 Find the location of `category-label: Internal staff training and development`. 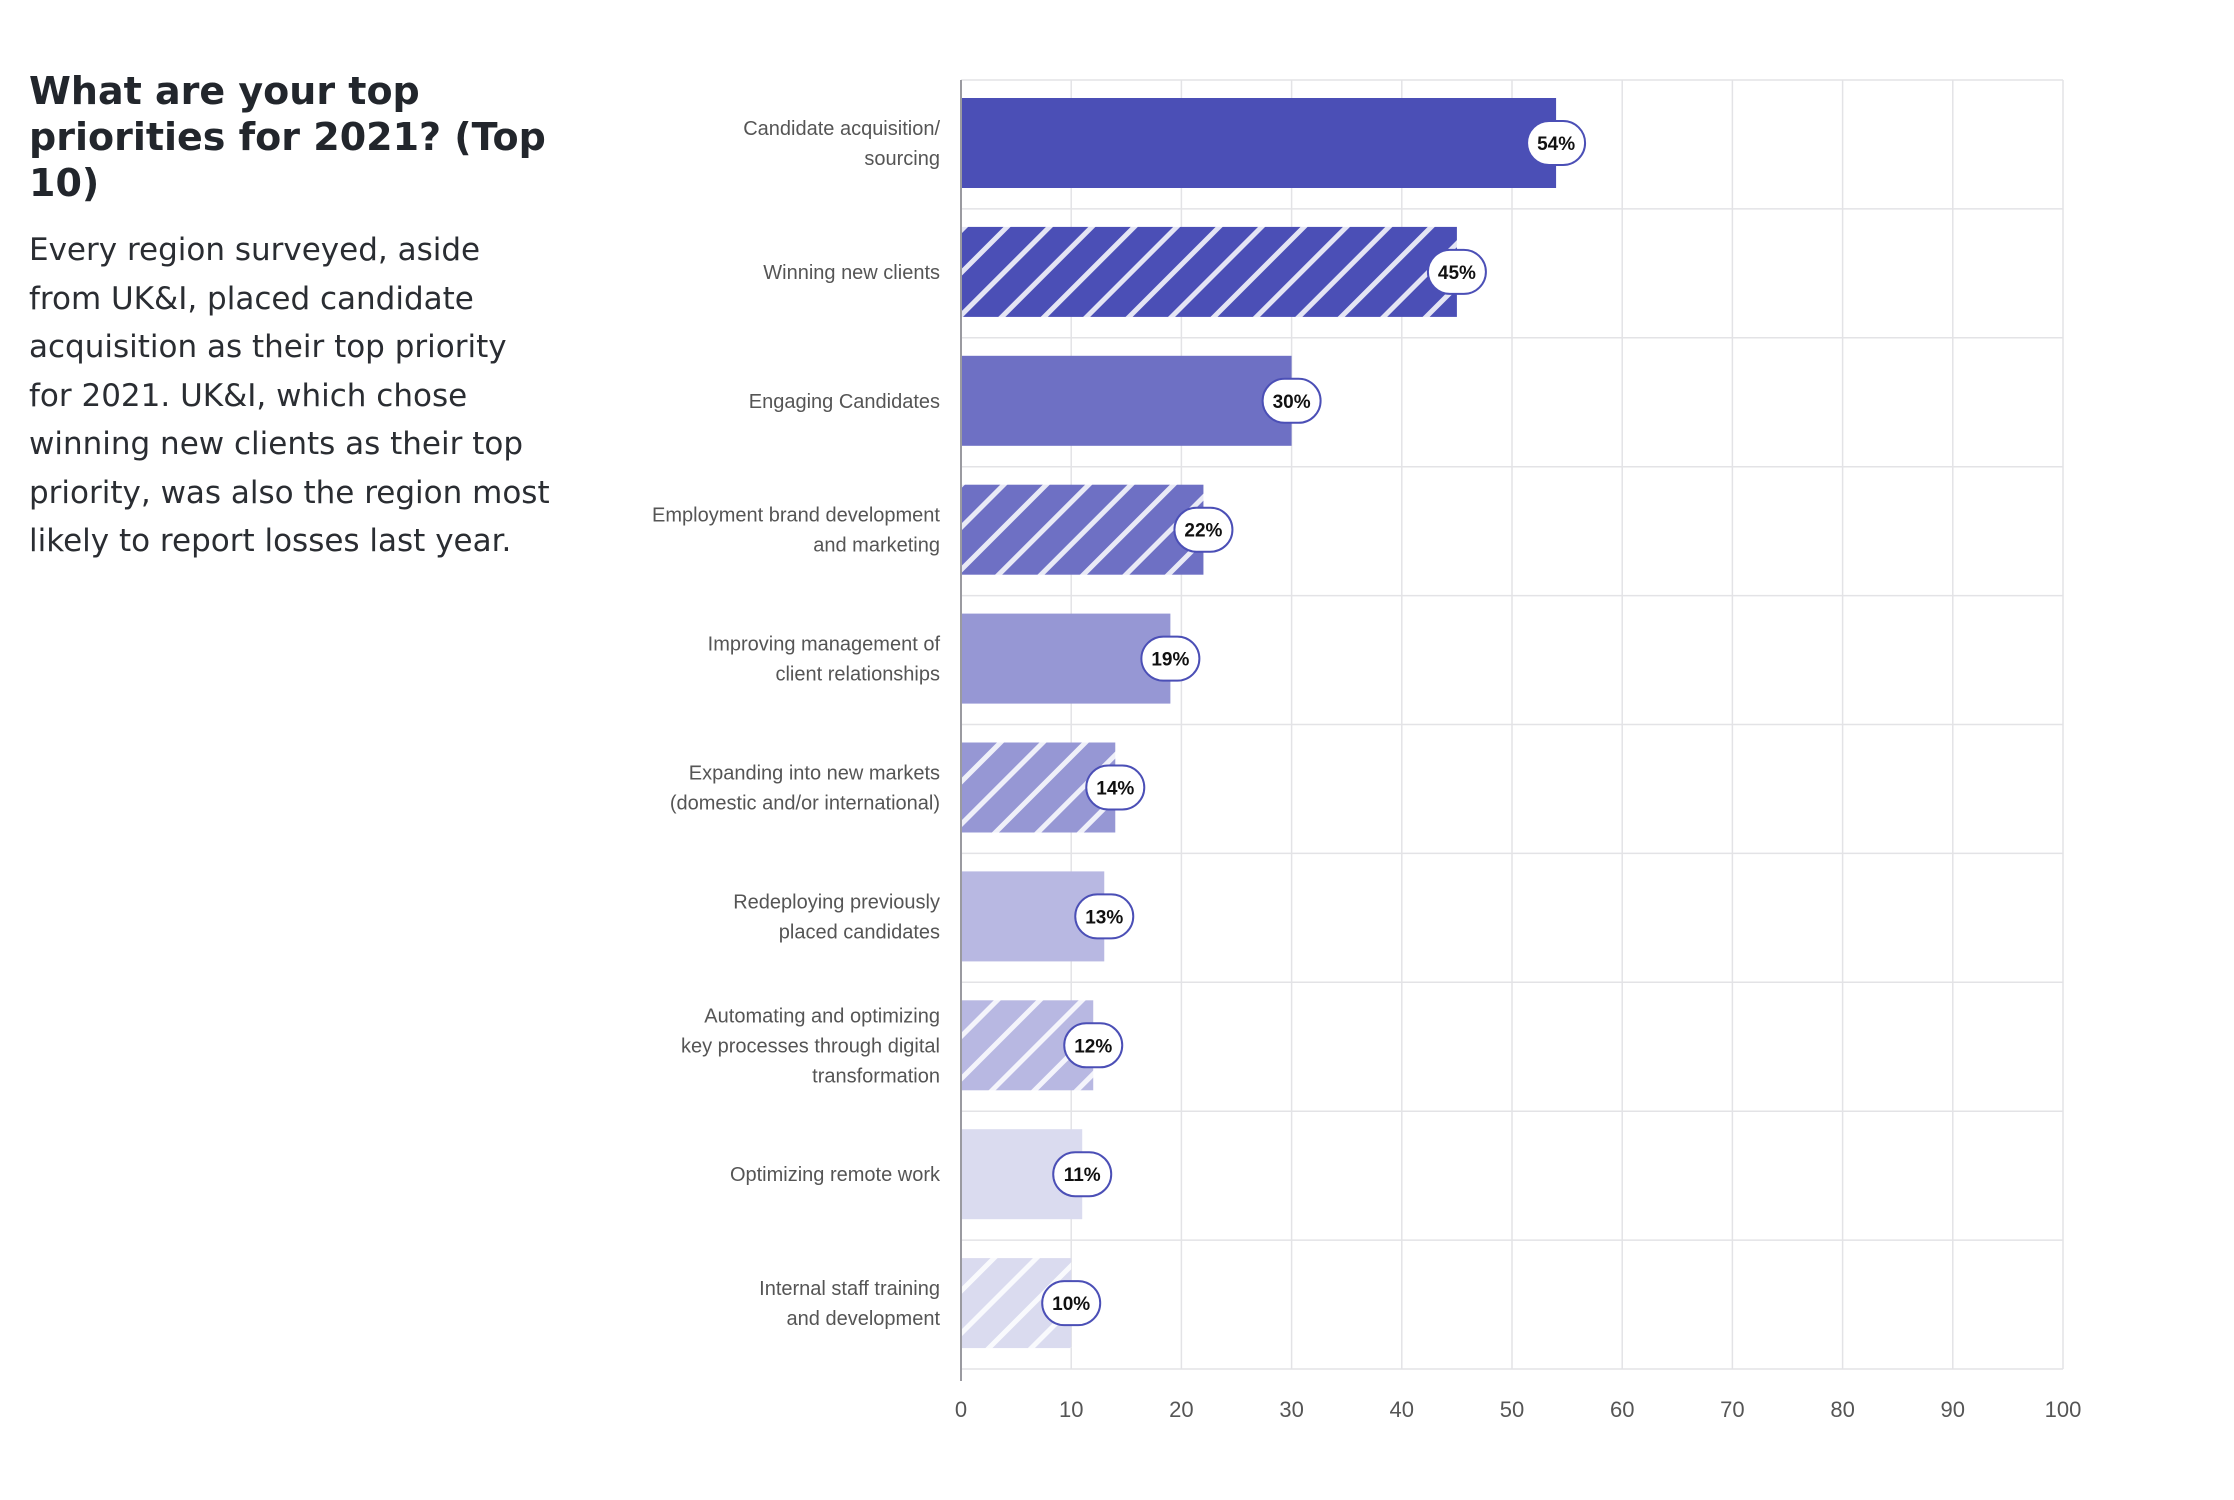

category-label: Internal staff training and development is located at coordinates (849, 1304).